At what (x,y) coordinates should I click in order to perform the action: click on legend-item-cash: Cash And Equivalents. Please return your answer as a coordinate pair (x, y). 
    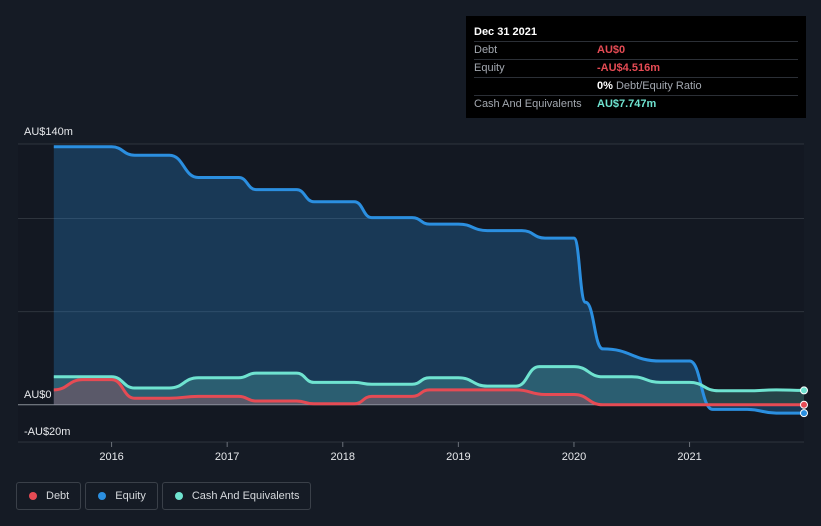
    Looking at the image, I should click on (236, 496).